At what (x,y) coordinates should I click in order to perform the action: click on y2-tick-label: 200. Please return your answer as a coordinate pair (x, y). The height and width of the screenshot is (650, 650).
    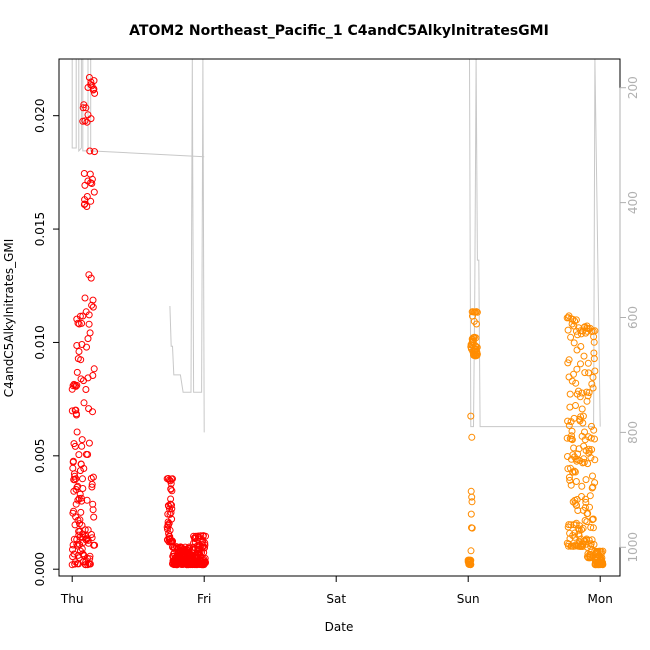
    Looking at the image, I should click on (633, 87).